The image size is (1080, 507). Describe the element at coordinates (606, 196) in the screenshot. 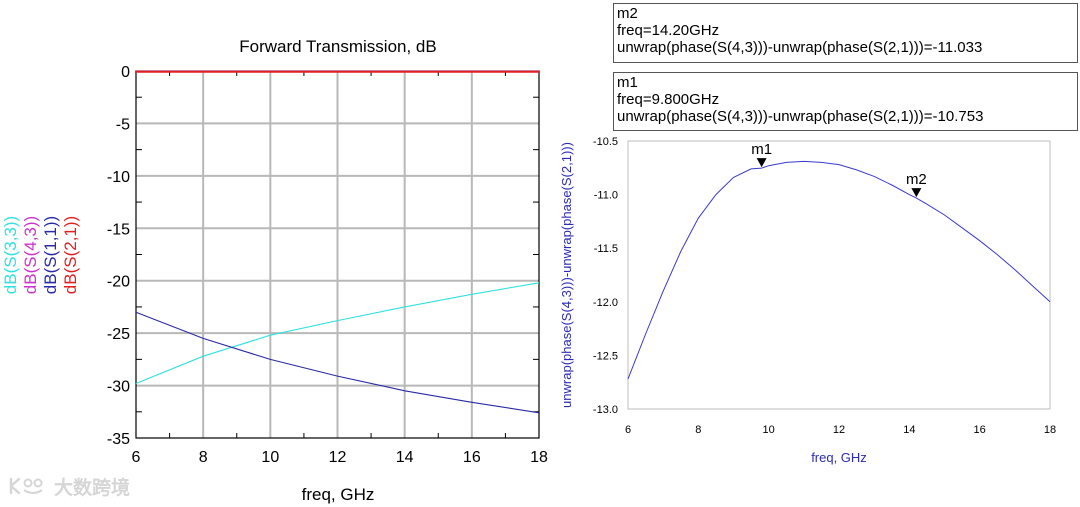

I see `y-tick-label: -11.0` at that location.